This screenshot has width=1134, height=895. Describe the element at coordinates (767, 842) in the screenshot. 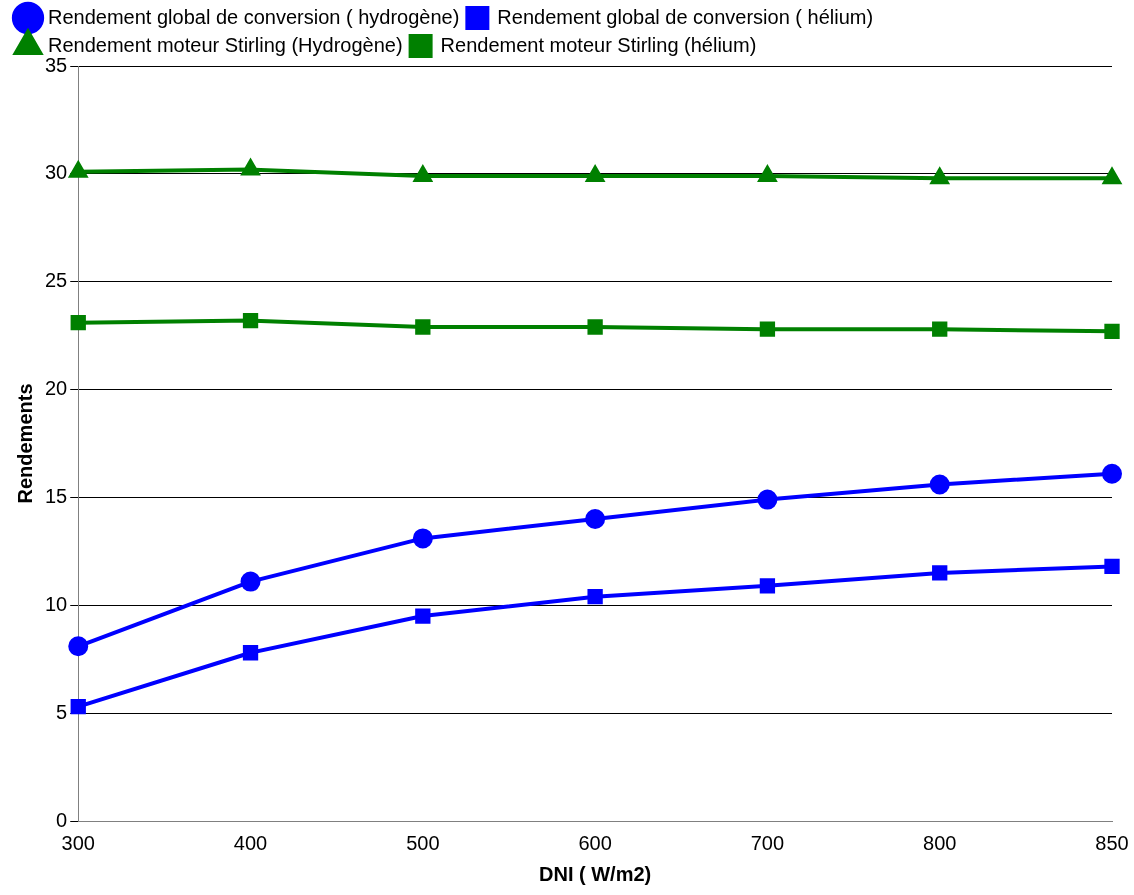

I see `x-tick-label: 700` at that location.